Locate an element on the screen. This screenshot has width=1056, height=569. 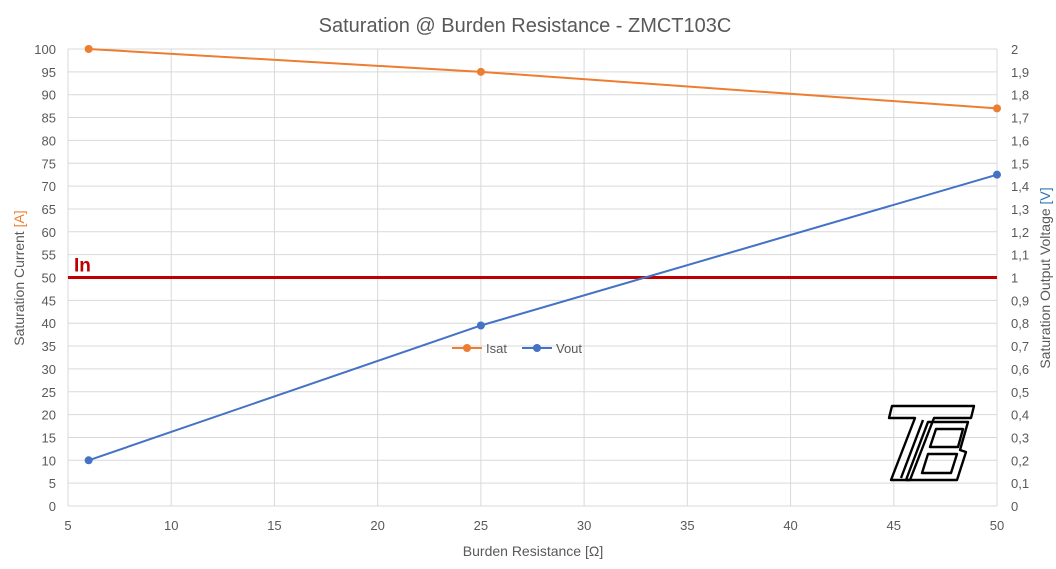
series-line-isat is located at coordinates (543, 79).